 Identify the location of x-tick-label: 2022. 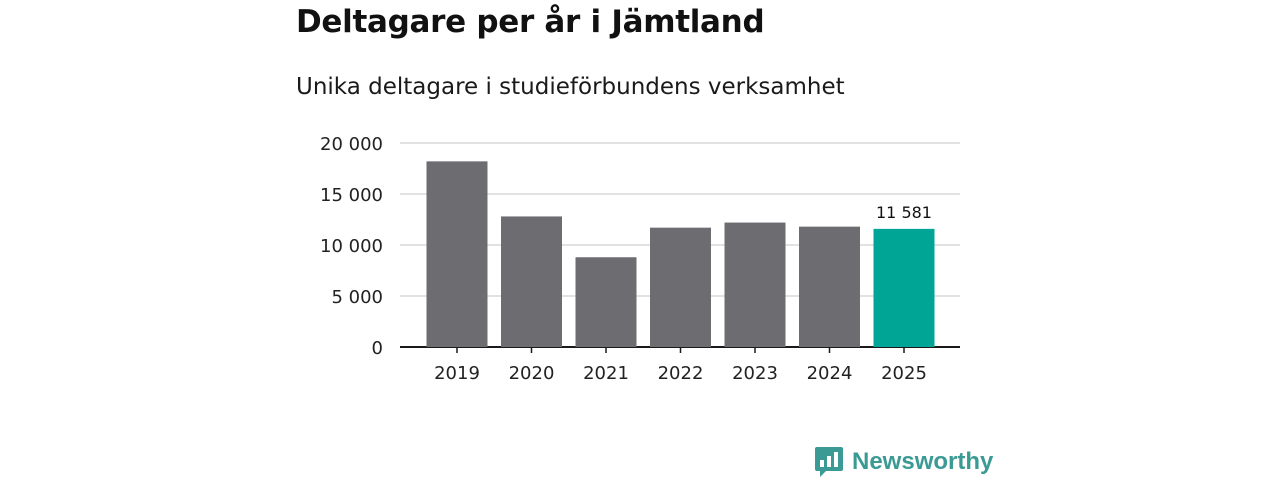
(681, 373).